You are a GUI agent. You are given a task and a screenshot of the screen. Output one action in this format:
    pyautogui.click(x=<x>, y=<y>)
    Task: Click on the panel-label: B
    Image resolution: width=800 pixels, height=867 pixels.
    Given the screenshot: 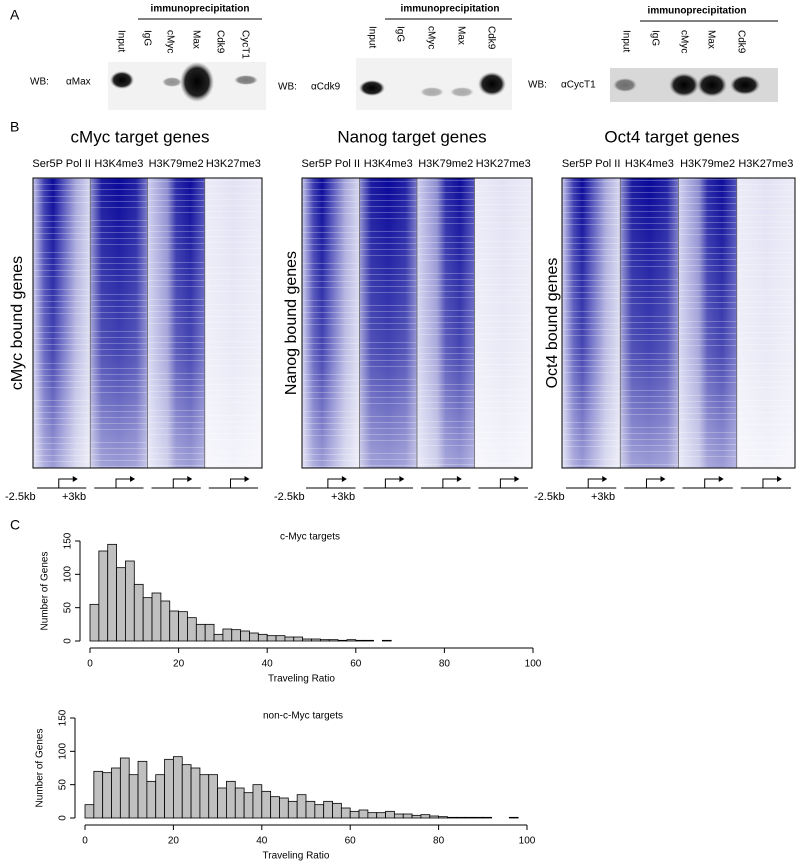 What is the action you would take?
    pyautogui.click(x=14, y=127)
    